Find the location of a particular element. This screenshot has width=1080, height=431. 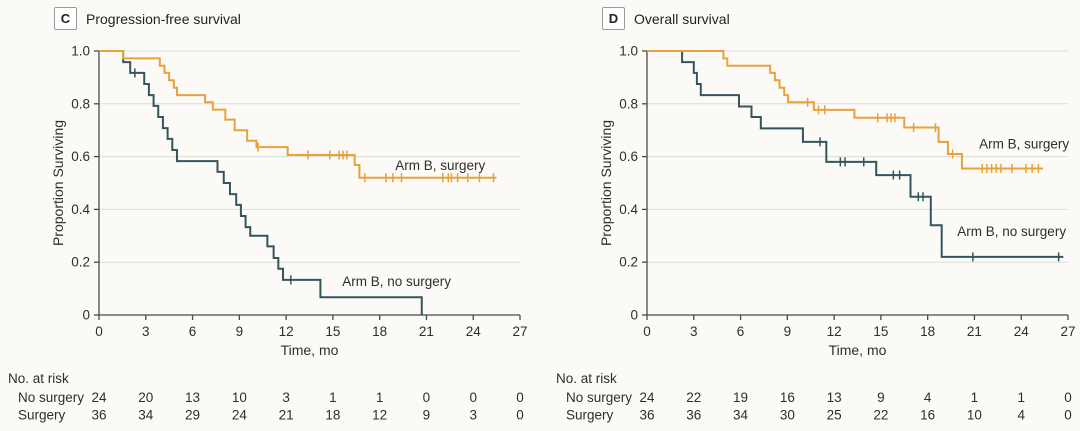

risk-count: 25 is located at coordinates (834, 415).